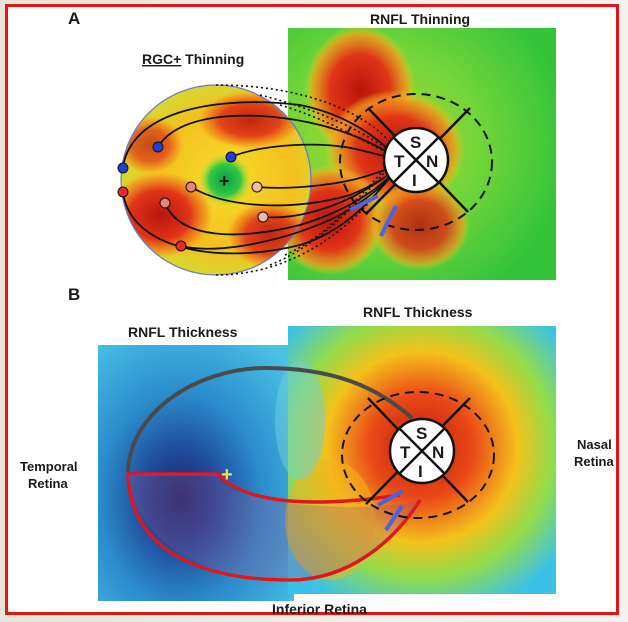 The image size is (628, 622). I want to click on rnfl-thickness-right-title: RNFL Thickness, so click(418, 312).